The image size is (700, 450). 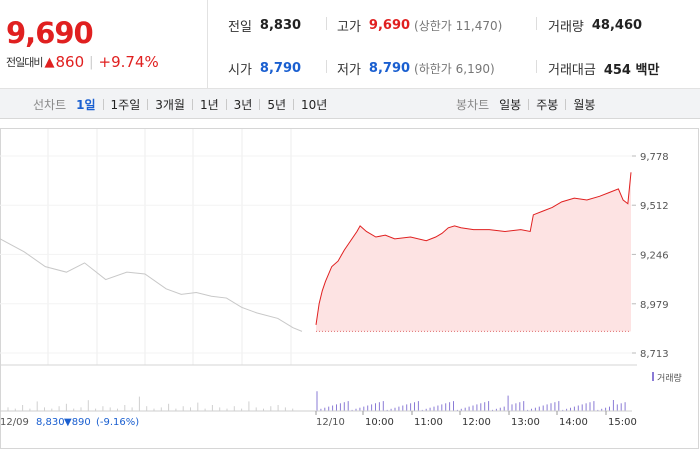 I want to click on stat-high: 고가 9,690 (상한가 11,470), so click(x=419, y=25).